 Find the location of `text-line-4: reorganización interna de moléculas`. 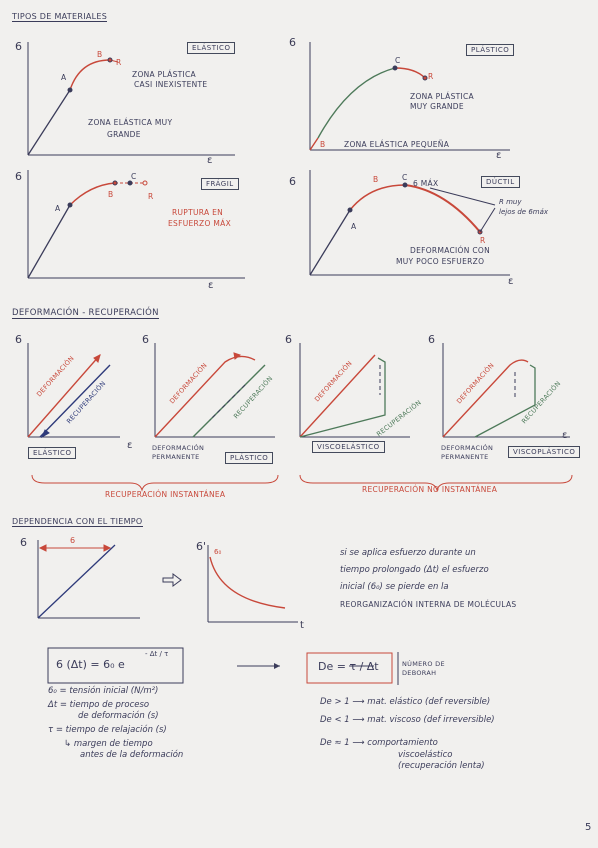

text-line-4: reorganización interna de moléculas is located at coordinates (428, 604).